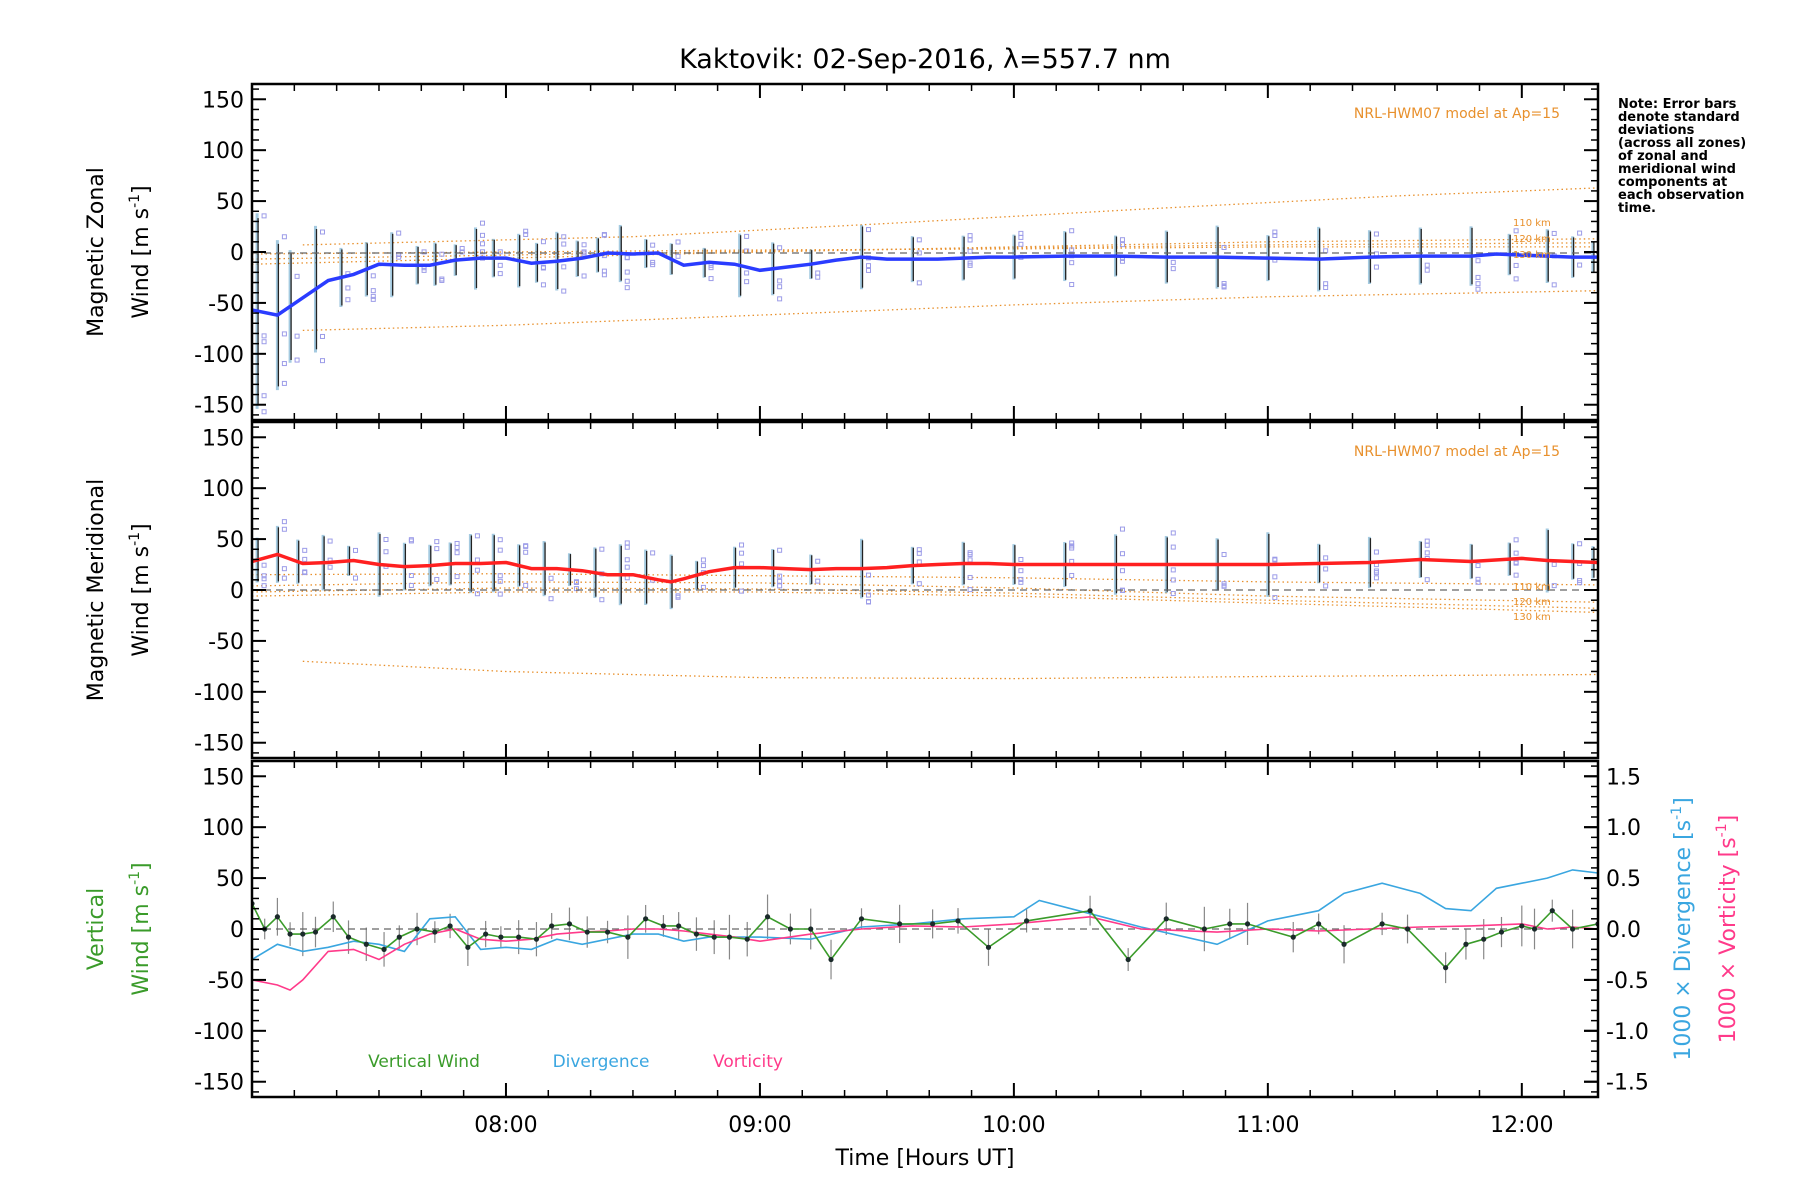 The width and height of the screenshot is (1800, 1204). Describe the element at coordinates (230, 879) in the screenshot. I see `y-tick-label: 50` at that location.